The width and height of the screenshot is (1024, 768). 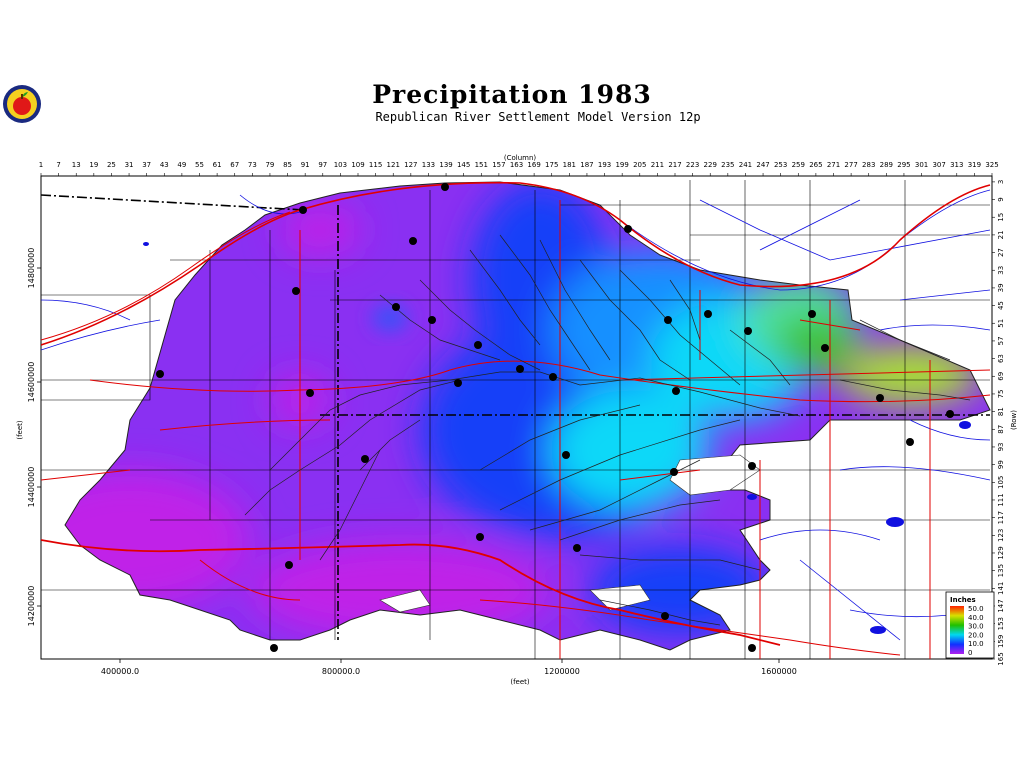 What do you see at coordinates (976, 609) in the screenshot?
I see `legend-entry-0: 50.0` at bounding box center [976, 609].